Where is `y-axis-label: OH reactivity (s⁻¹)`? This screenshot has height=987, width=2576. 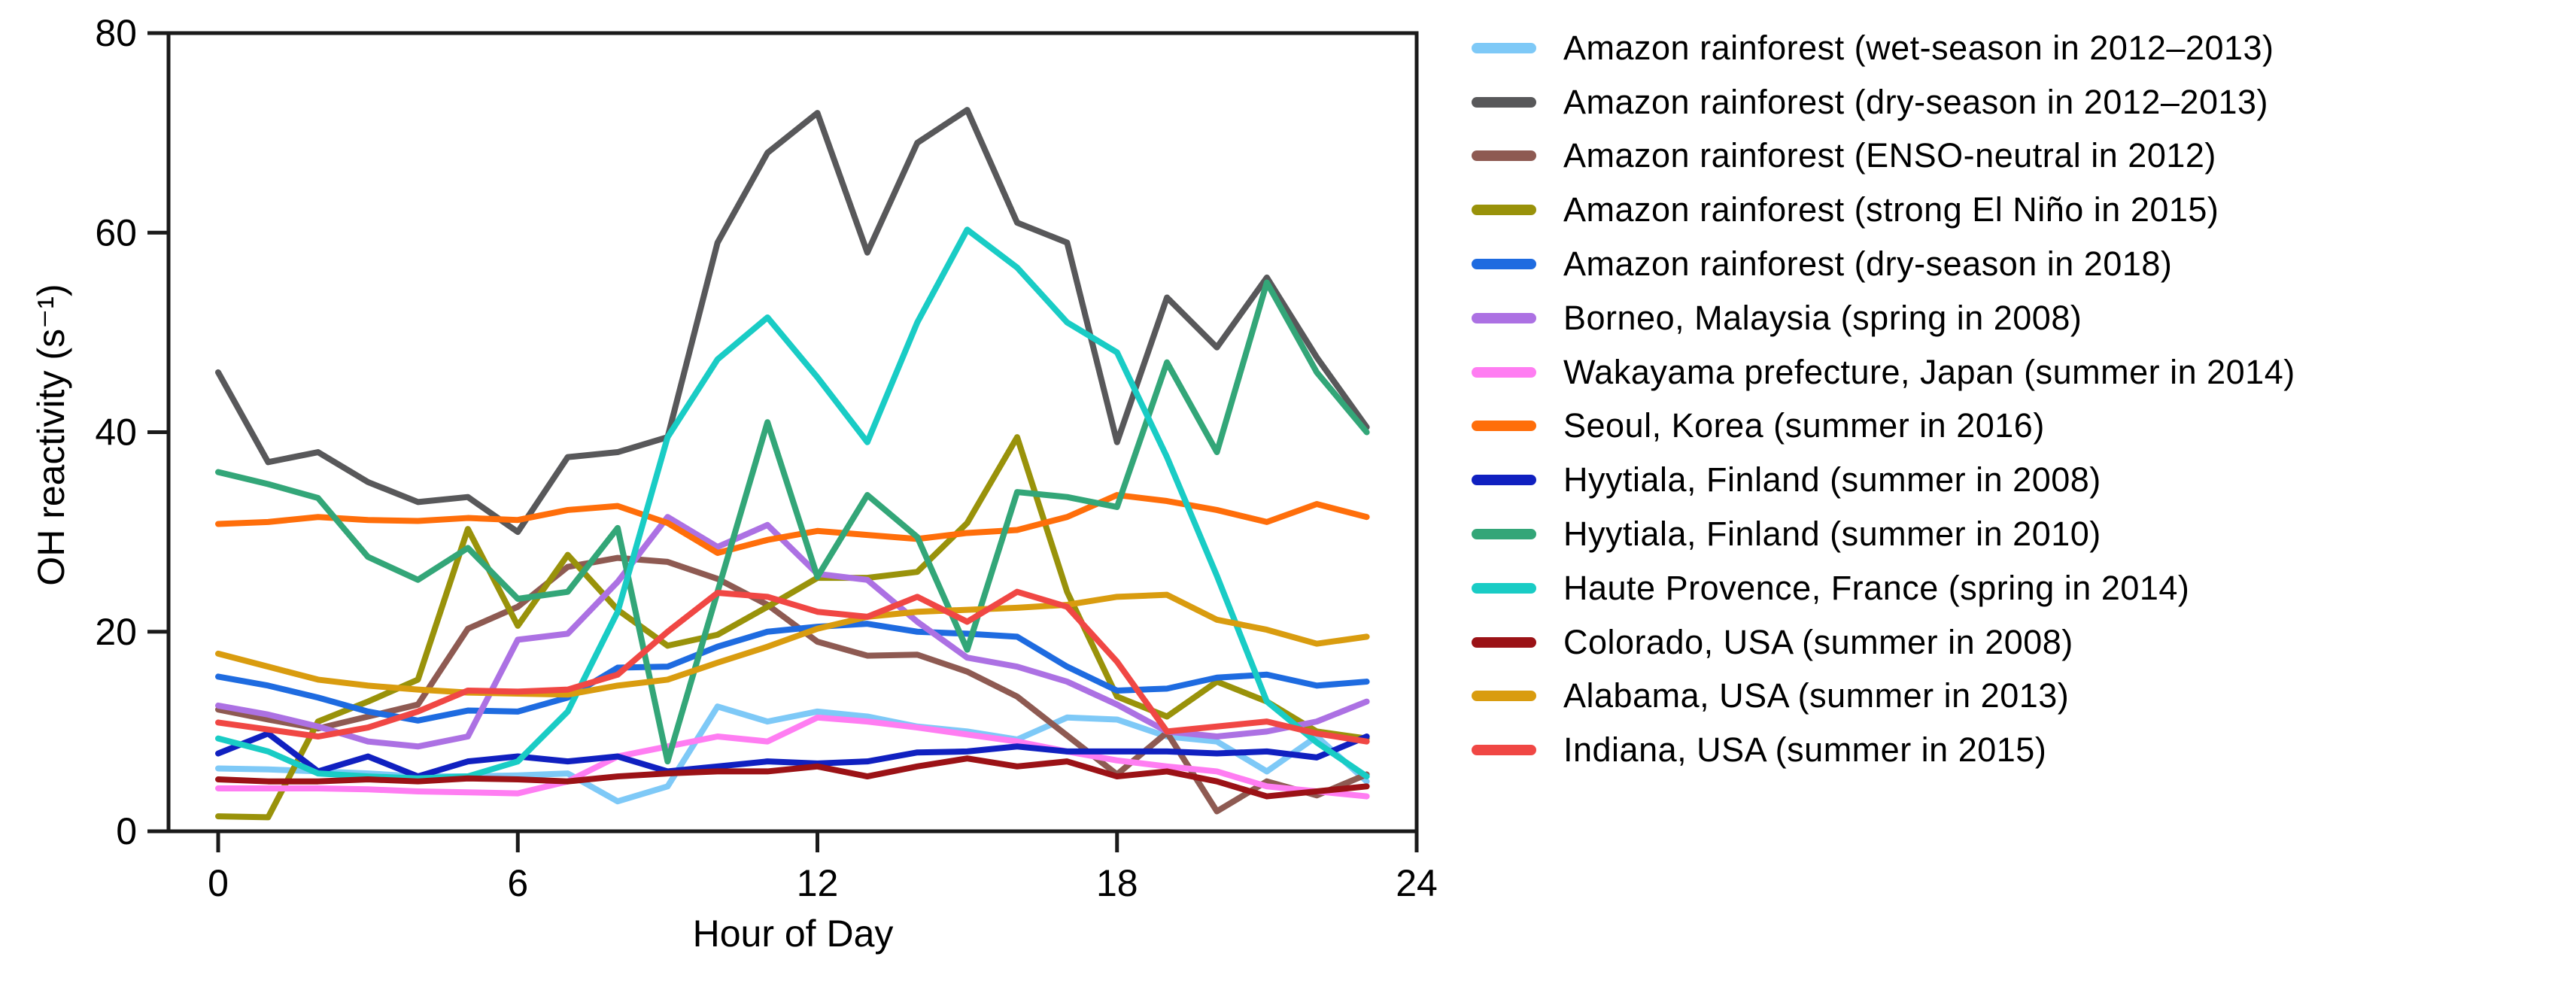 y-axis-label: OH reactivity (s⁻¹) is located at coordinates (51, 435).